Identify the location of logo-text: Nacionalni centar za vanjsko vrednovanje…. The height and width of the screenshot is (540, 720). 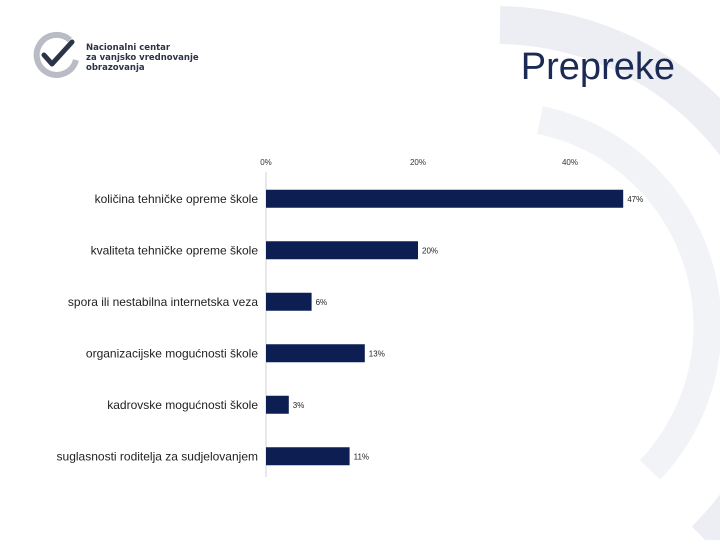
(142, 58).